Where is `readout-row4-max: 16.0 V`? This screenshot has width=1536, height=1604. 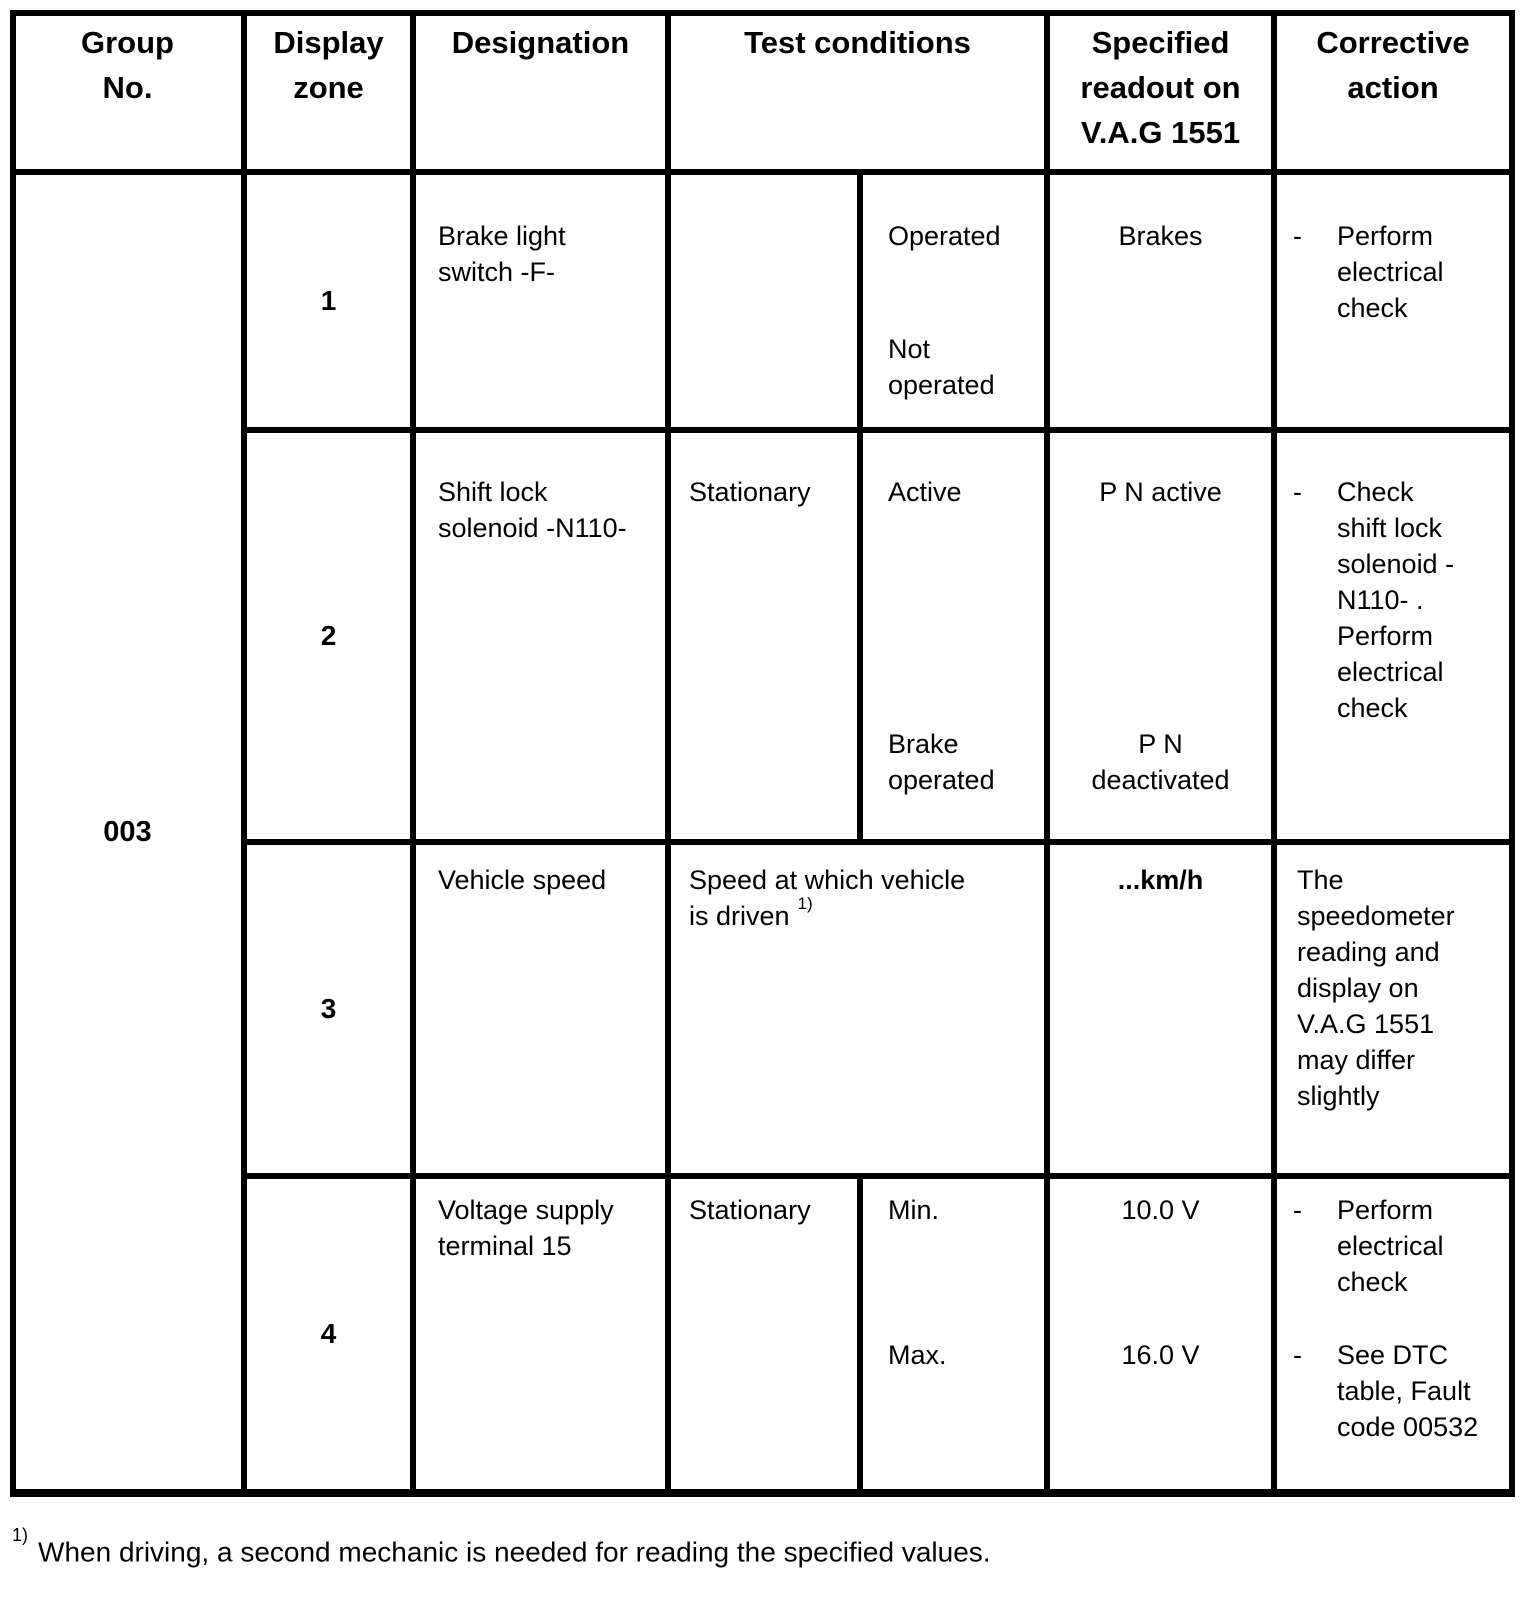 readout-row4-max: 16.0 V is located at coordinates (1160, 1355).